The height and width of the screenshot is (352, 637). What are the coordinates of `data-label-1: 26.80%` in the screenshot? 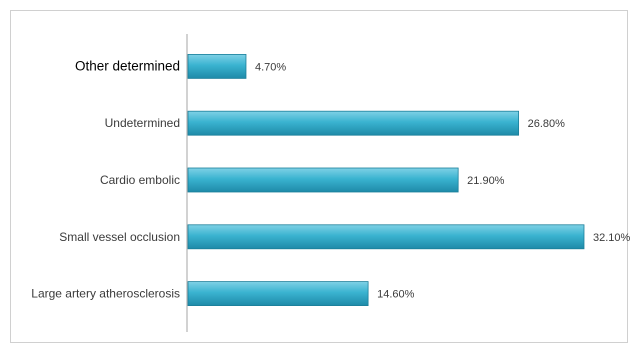 It's located at (547, 124).